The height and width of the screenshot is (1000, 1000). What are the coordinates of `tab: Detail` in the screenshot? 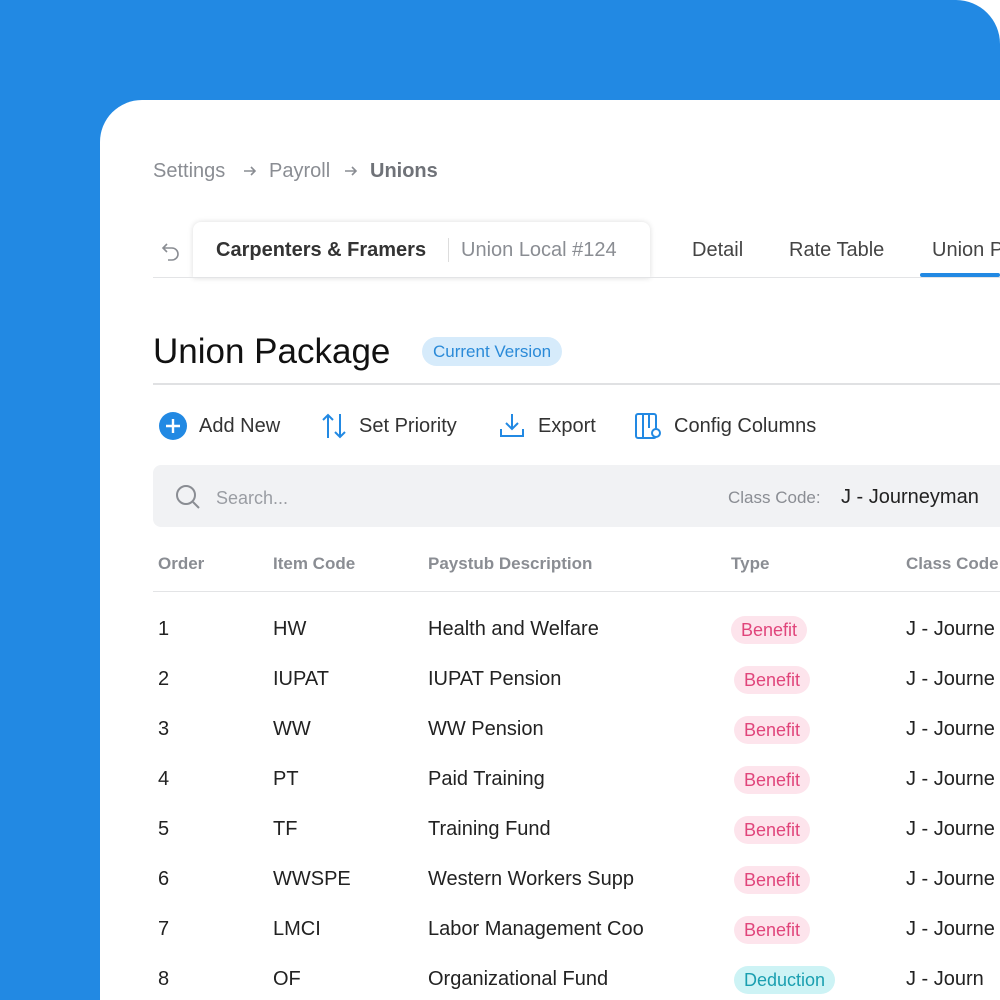 It's located at (718, 250).